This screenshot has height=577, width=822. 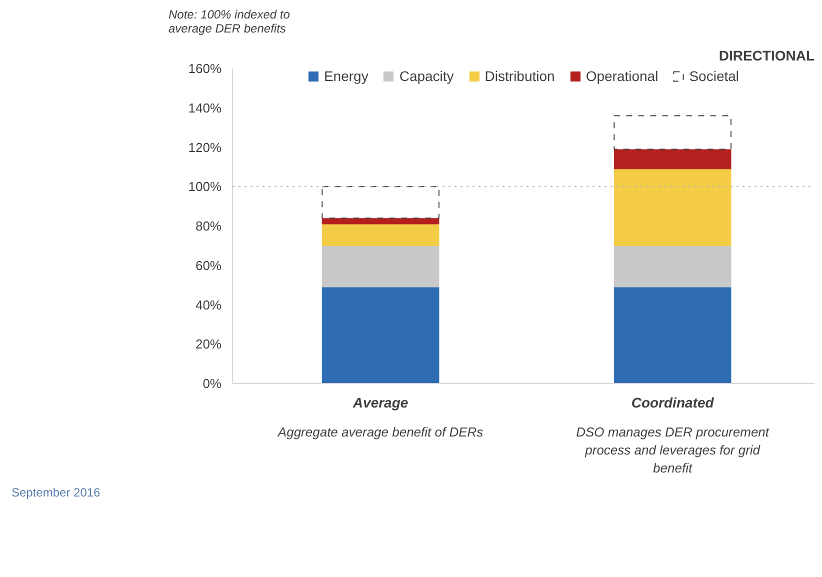 What do you see at coordinates (205, 147) in the screenshot?
I see `y-tick-label: 120%` at bounding box center [205, 147].